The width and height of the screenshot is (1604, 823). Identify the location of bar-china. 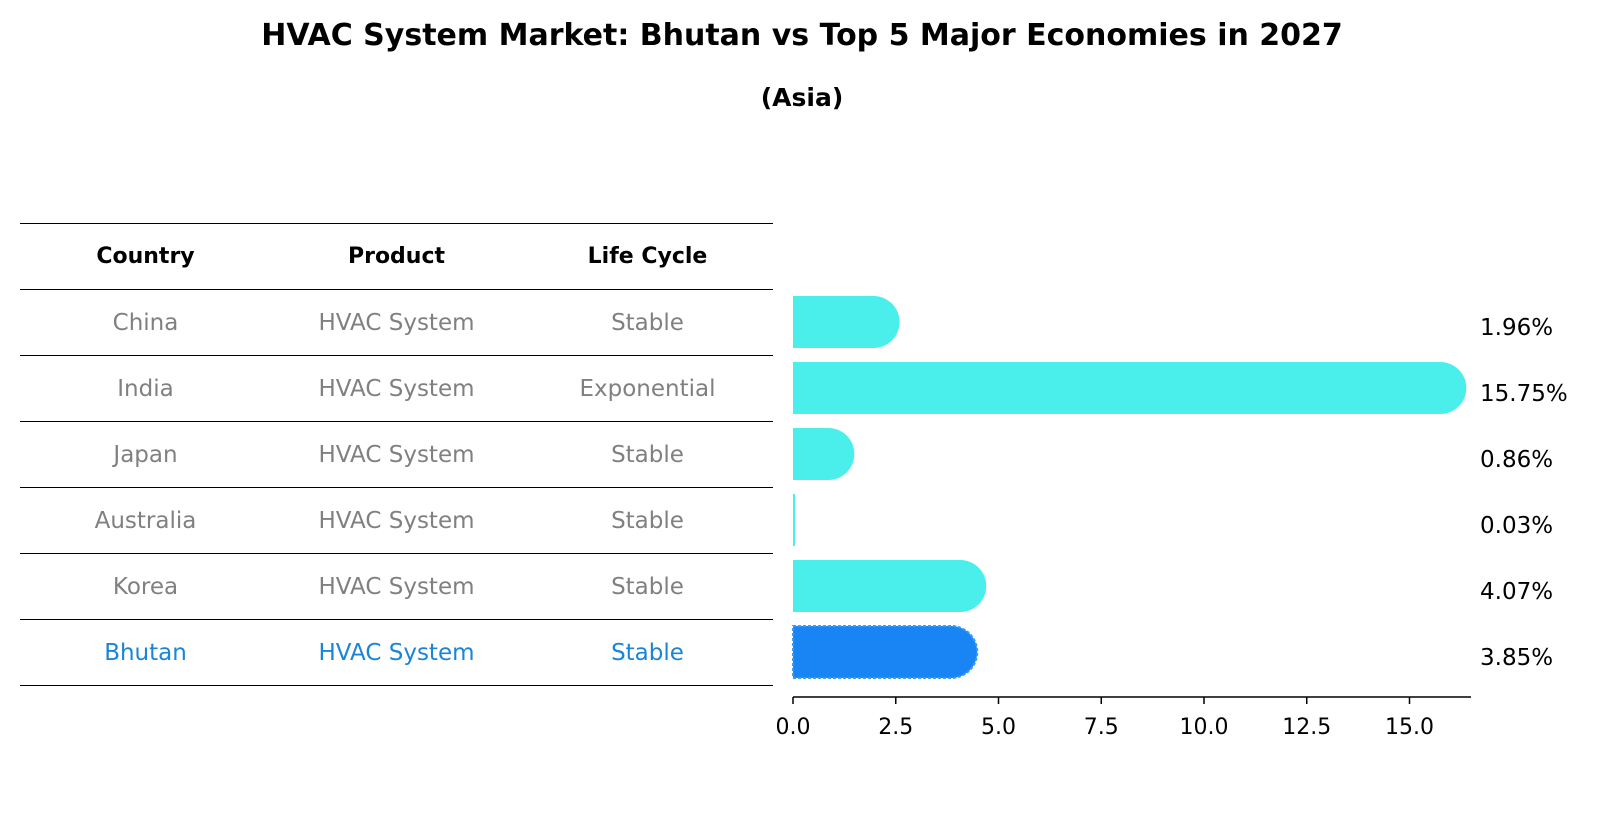
(846, 322).